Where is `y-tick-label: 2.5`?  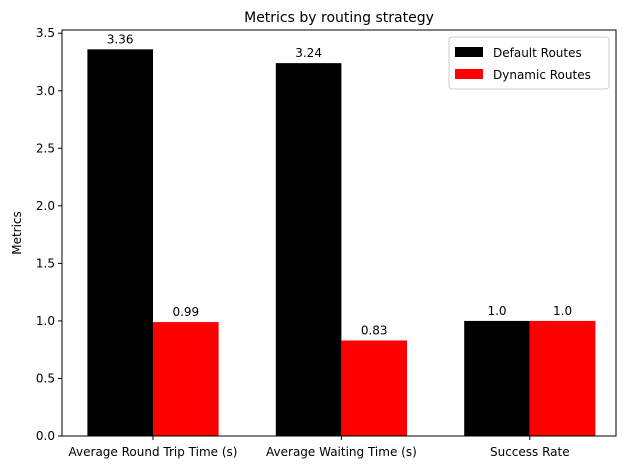
y-tick-label: 2.5 is located at coordinates (45, 148).